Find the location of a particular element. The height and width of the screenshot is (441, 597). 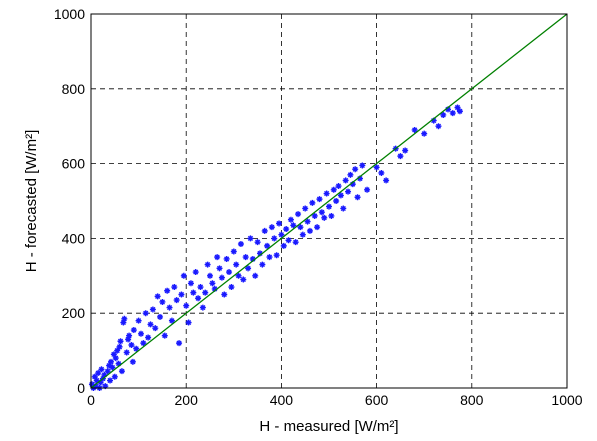

y-tick-label: 600 is located at coordinates (74, 164).